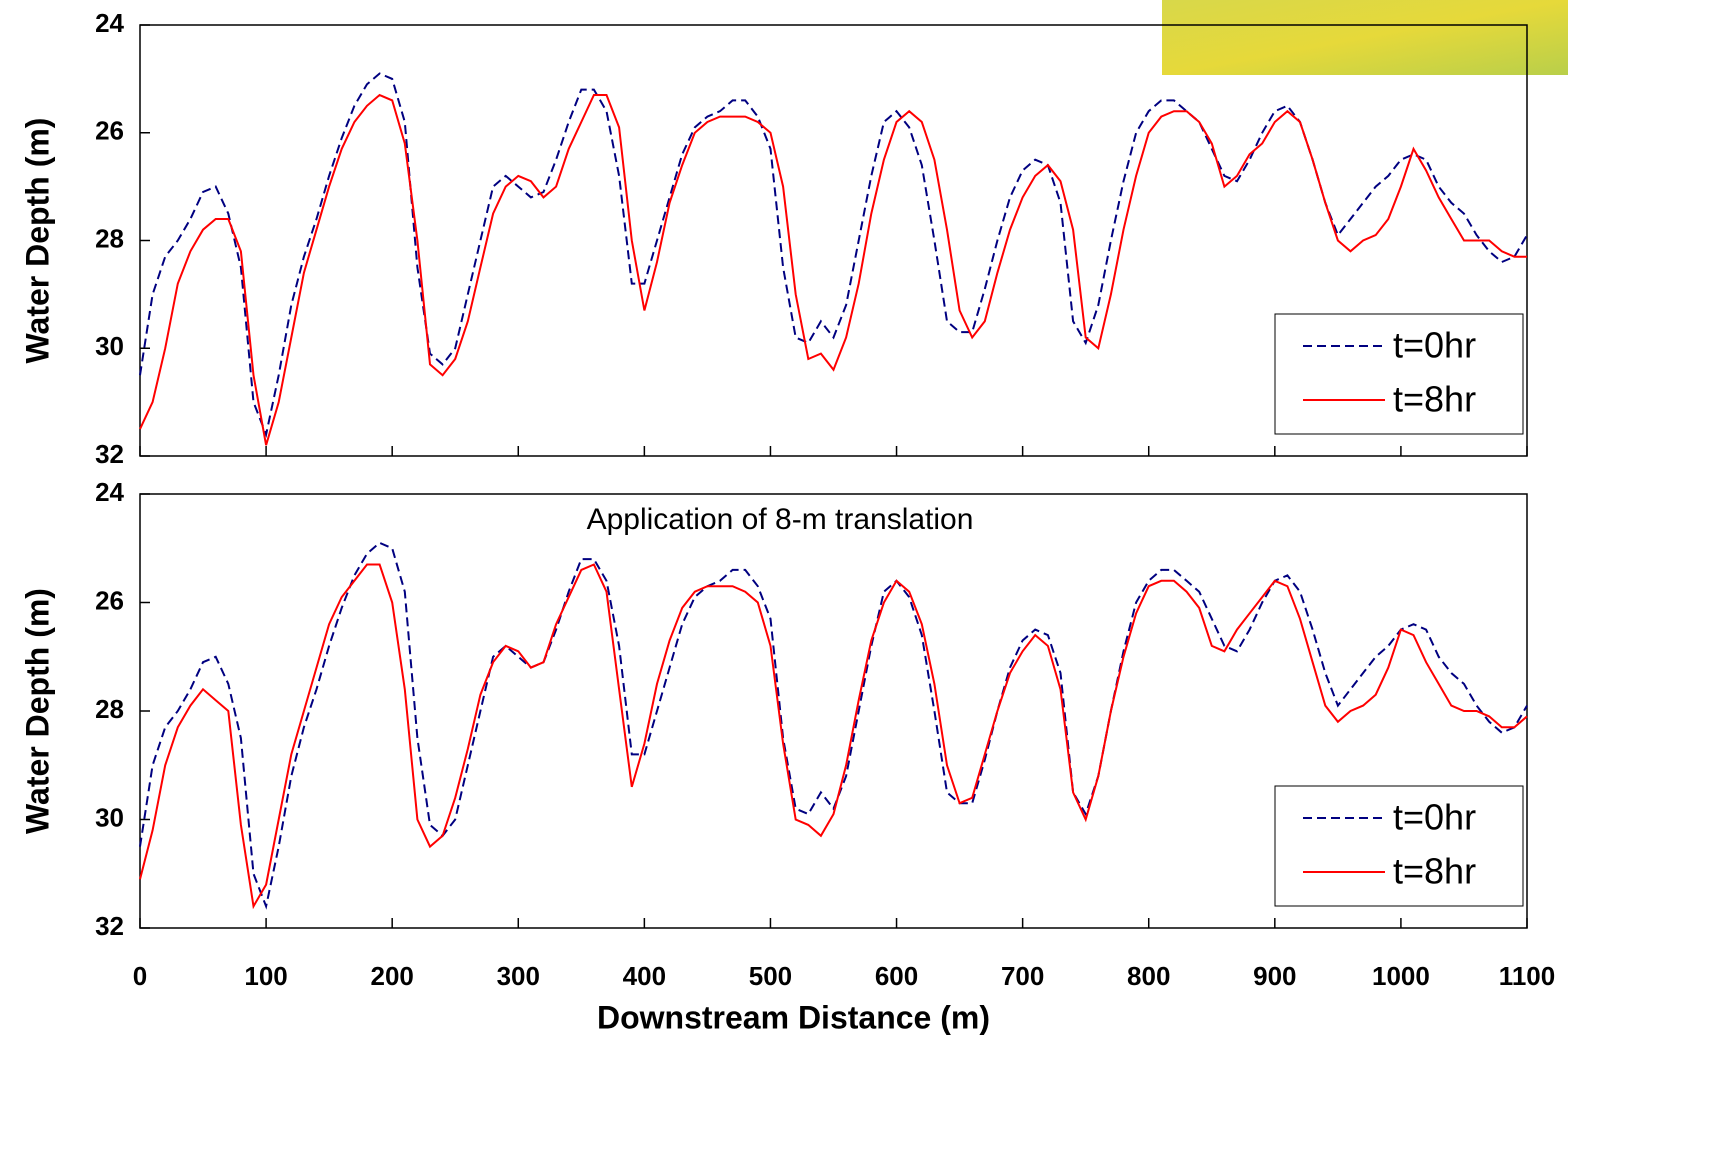 The height and width of the screenshot is (1150, 1733). Describe the element at coordinates (140, 976) in the screenshot. I see `x-tick-label: 0` at that location.